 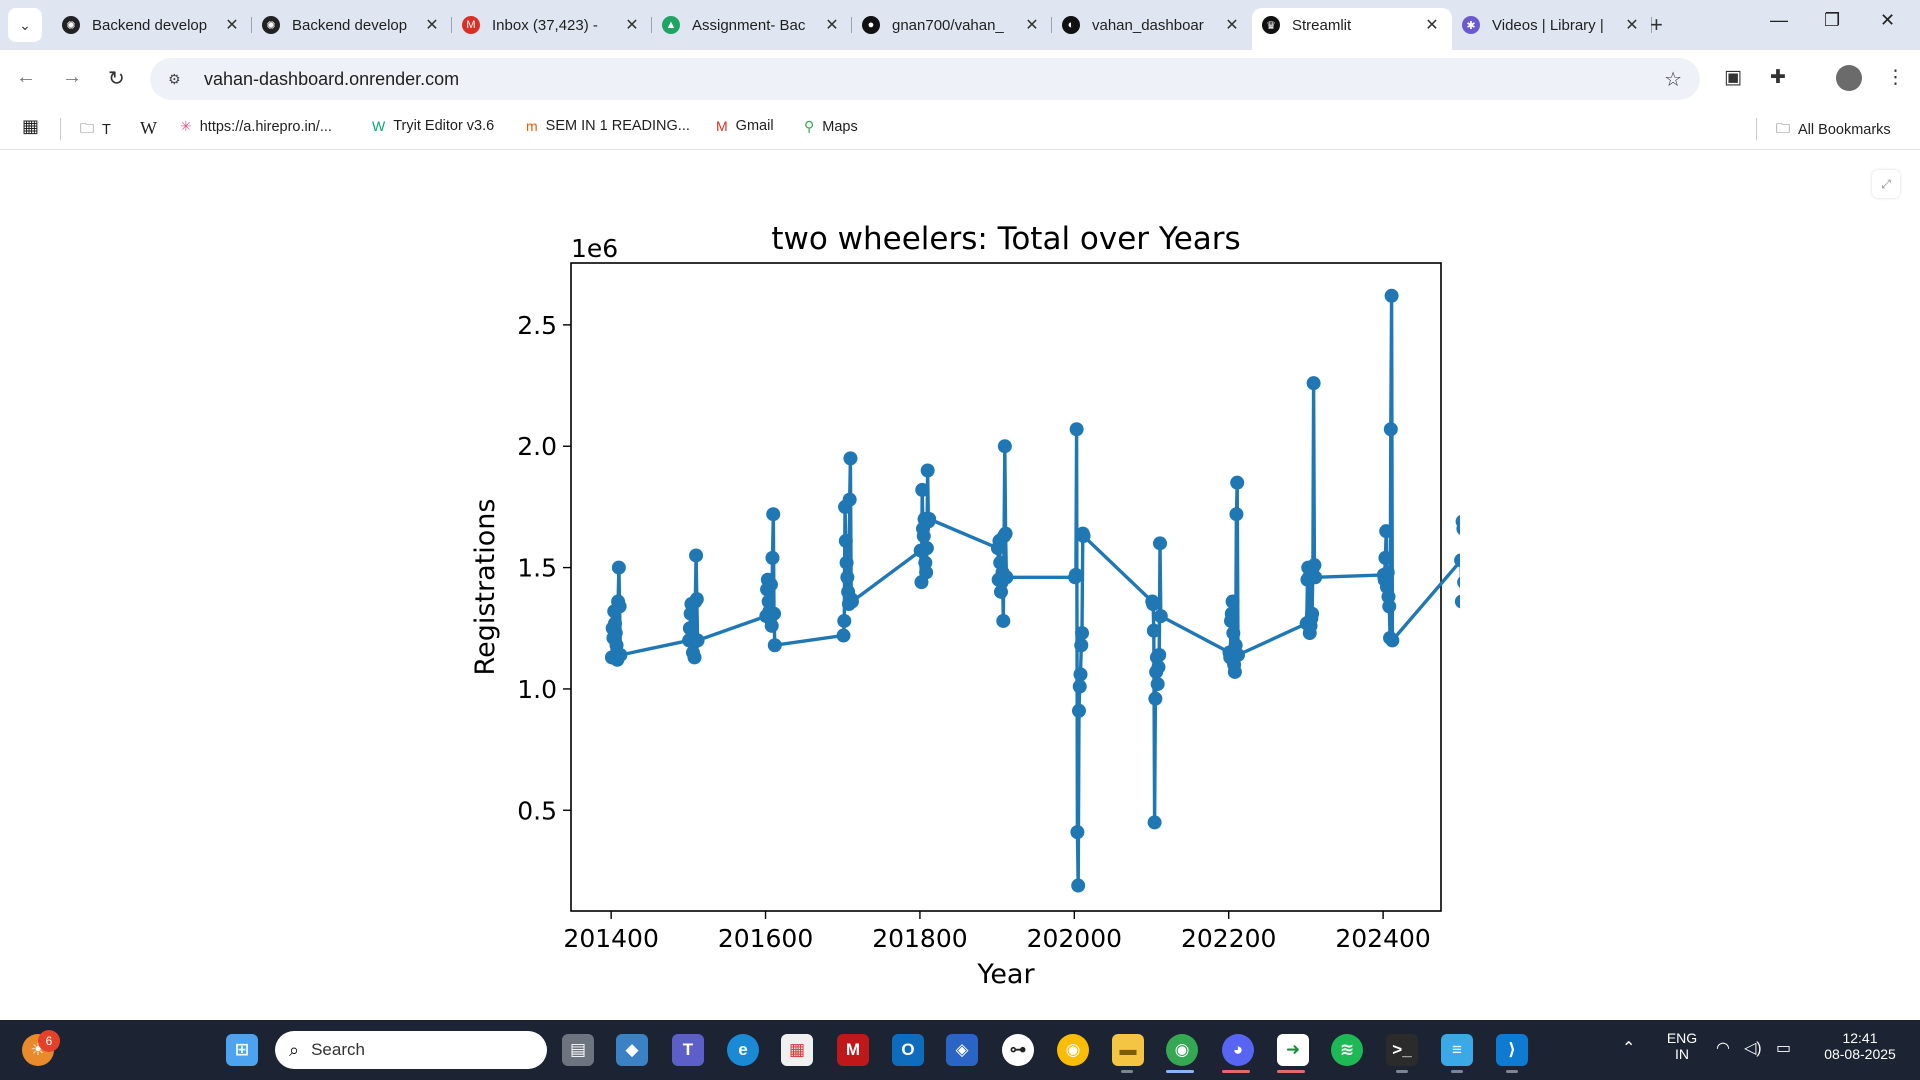 I want to click on menu-dots-icon: ⋮, so click(x=1895, y=77).